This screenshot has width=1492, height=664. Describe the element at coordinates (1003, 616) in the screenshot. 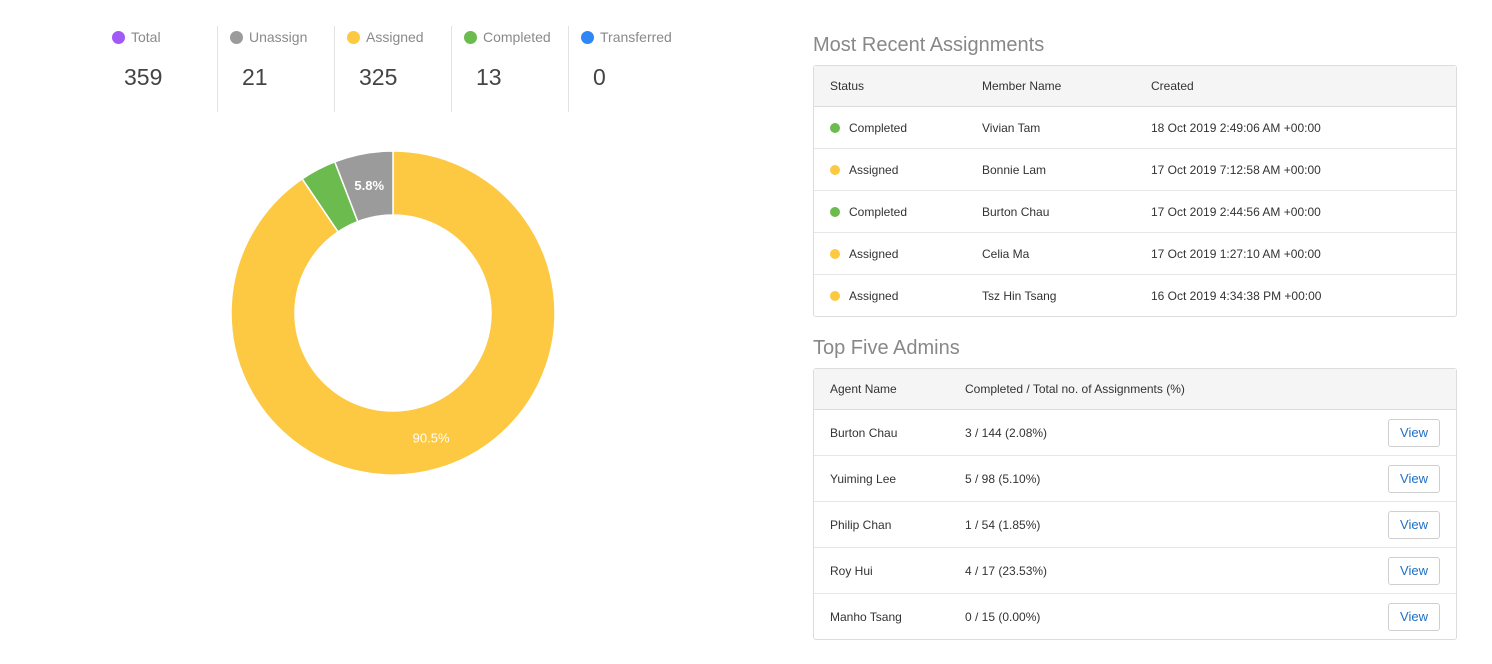

I see `completion-ratio: 0 / 15 (0.00%)` at that location.